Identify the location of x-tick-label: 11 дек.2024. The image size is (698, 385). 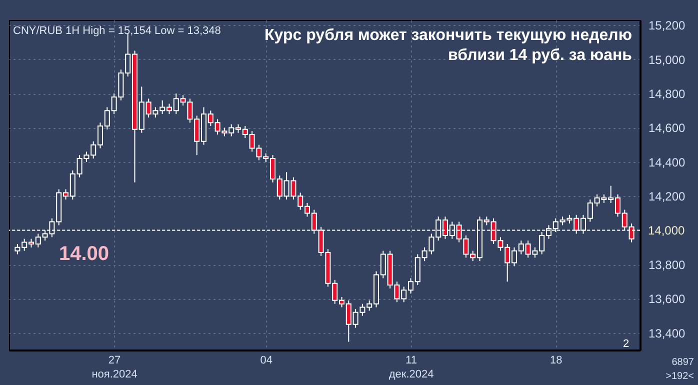
(411, 367).